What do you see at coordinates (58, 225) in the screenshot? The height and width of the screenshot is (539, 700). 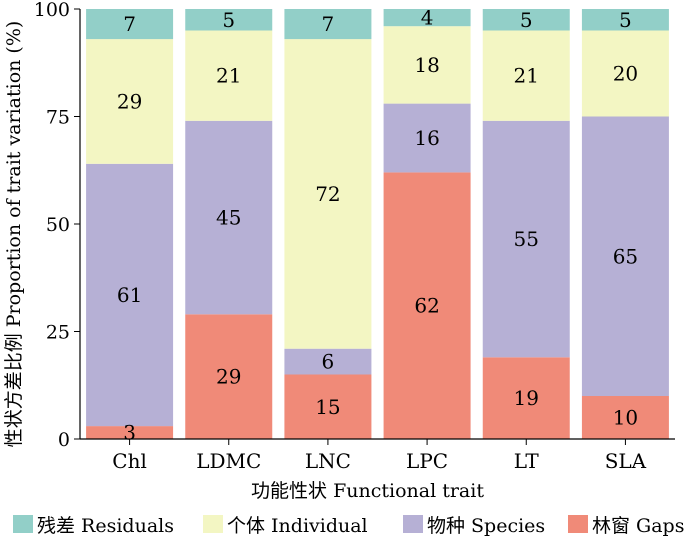 I see `y-tick-label: 50` at bounding box center [58, 225].